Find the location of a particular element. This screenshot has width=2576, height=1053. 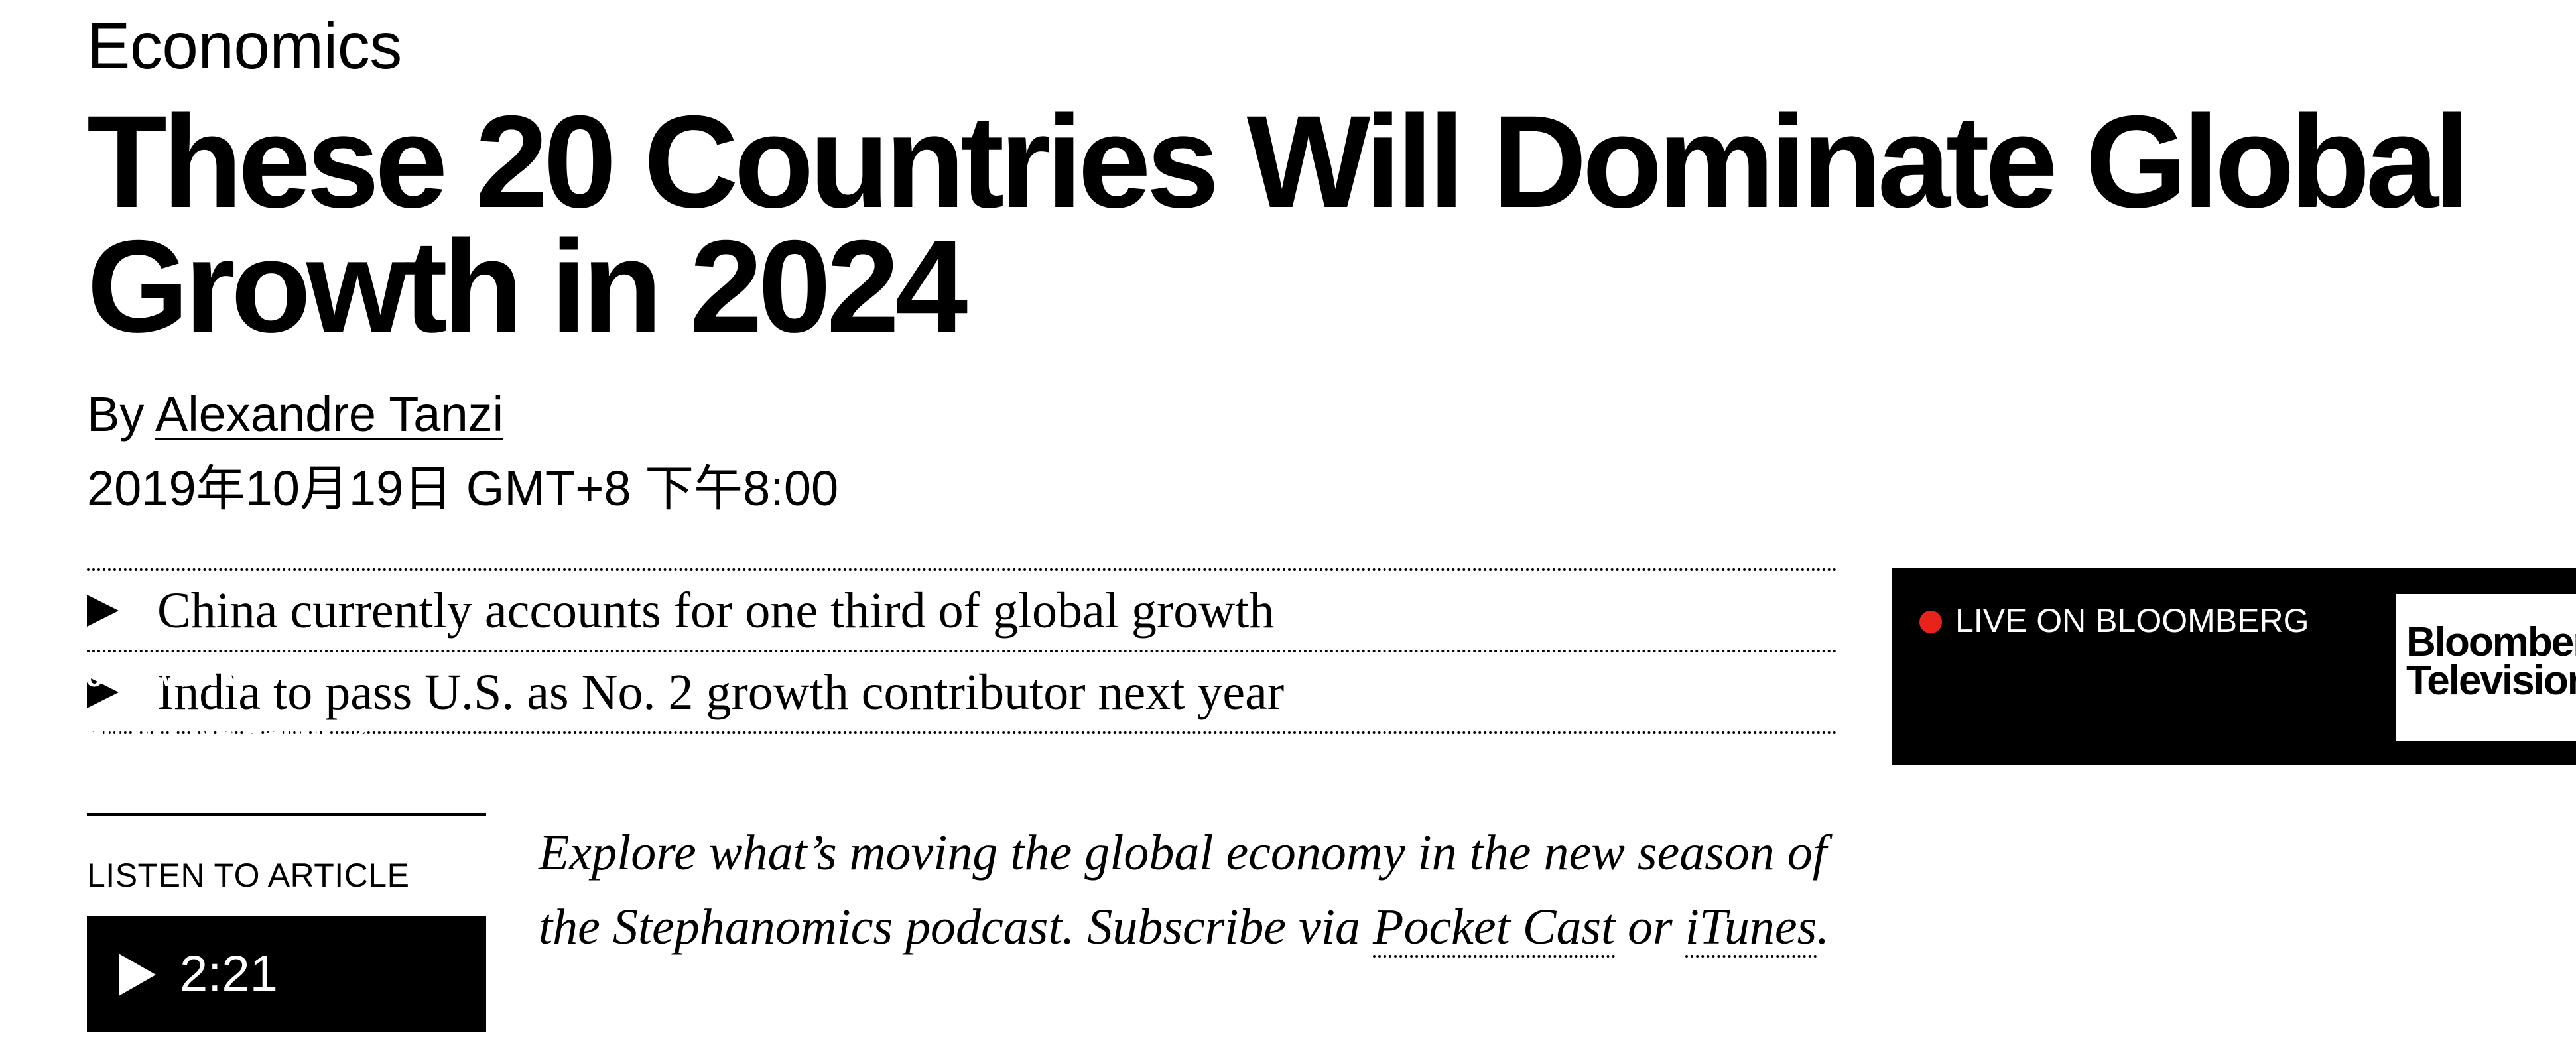

pocket-cast-link: Pocket Cast is located at coordinates (1495, 929).